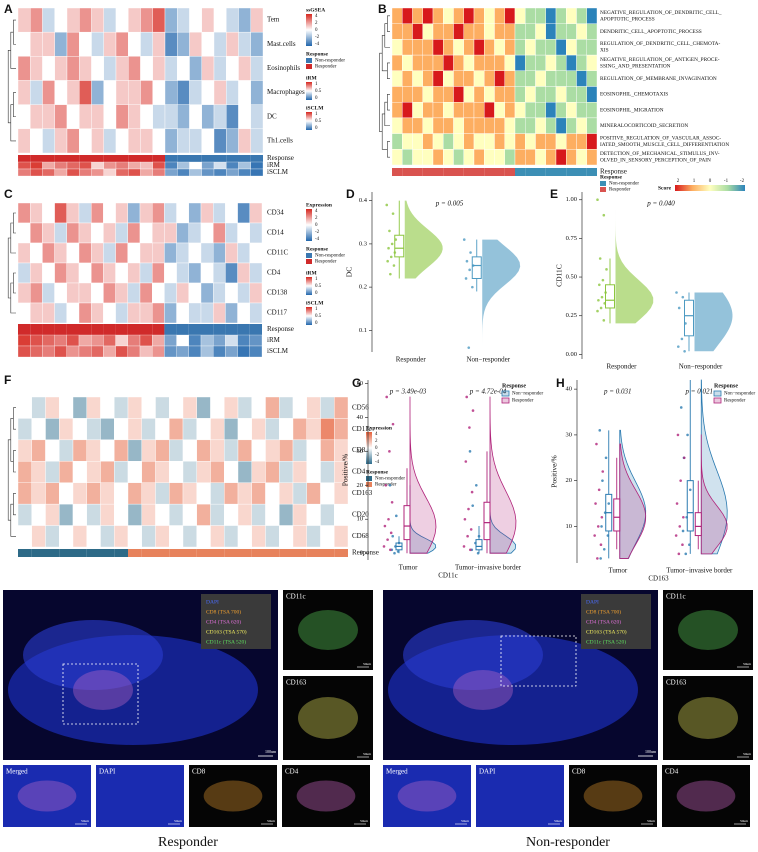 This screenshot has width=758, height=852. I want to click on signal, so click(483, 690).